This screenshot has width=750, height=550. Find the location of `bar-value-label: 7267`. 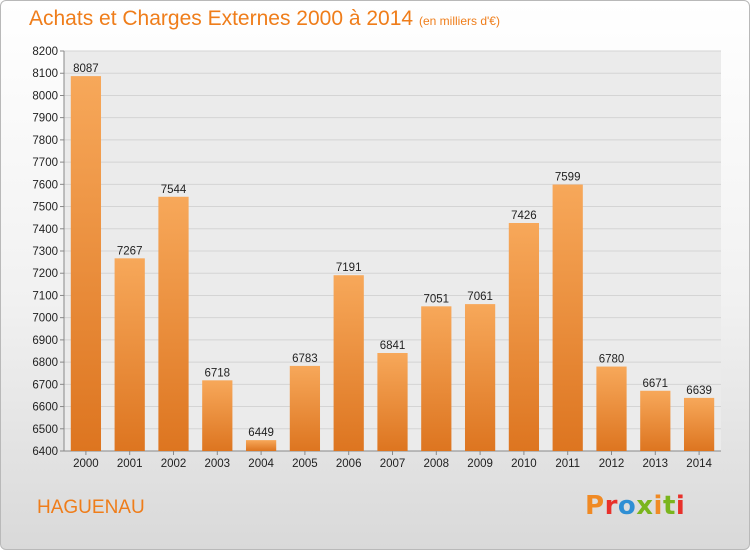

bar-value-label: 7267 is located at coordinates (130, 251).